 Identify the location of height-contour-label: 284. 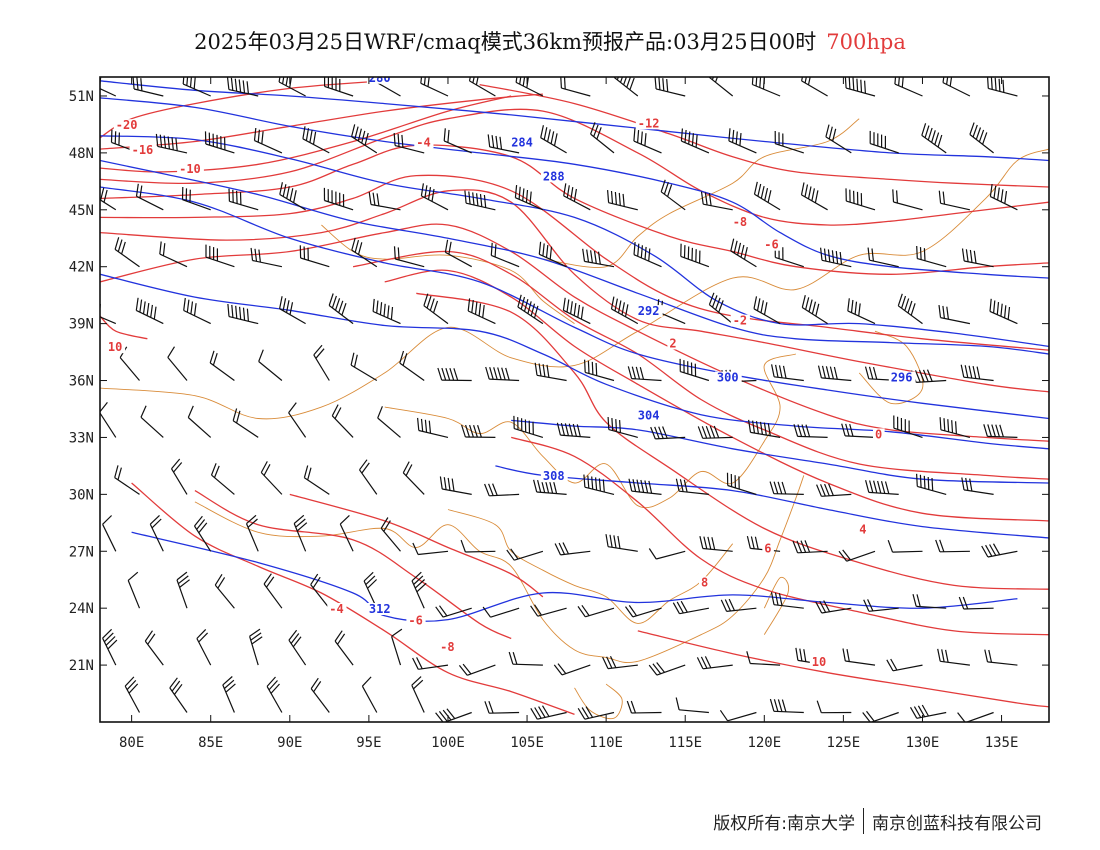
(522, 142).